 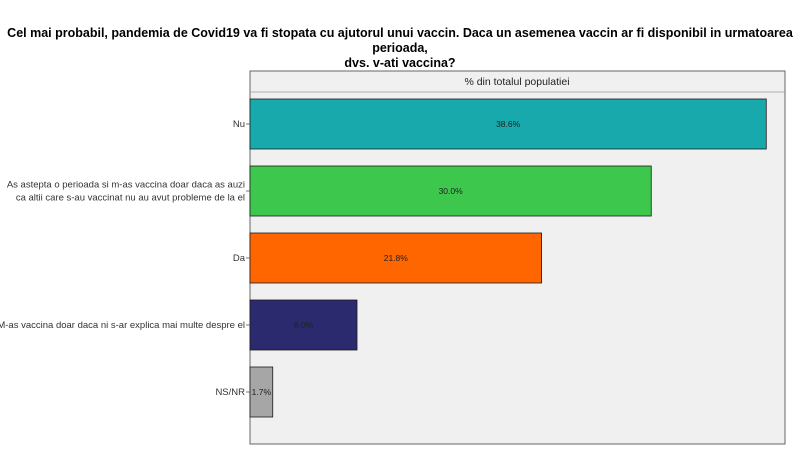 I want to click on data-label-3: 8.0%, so click(x=304, y=325).